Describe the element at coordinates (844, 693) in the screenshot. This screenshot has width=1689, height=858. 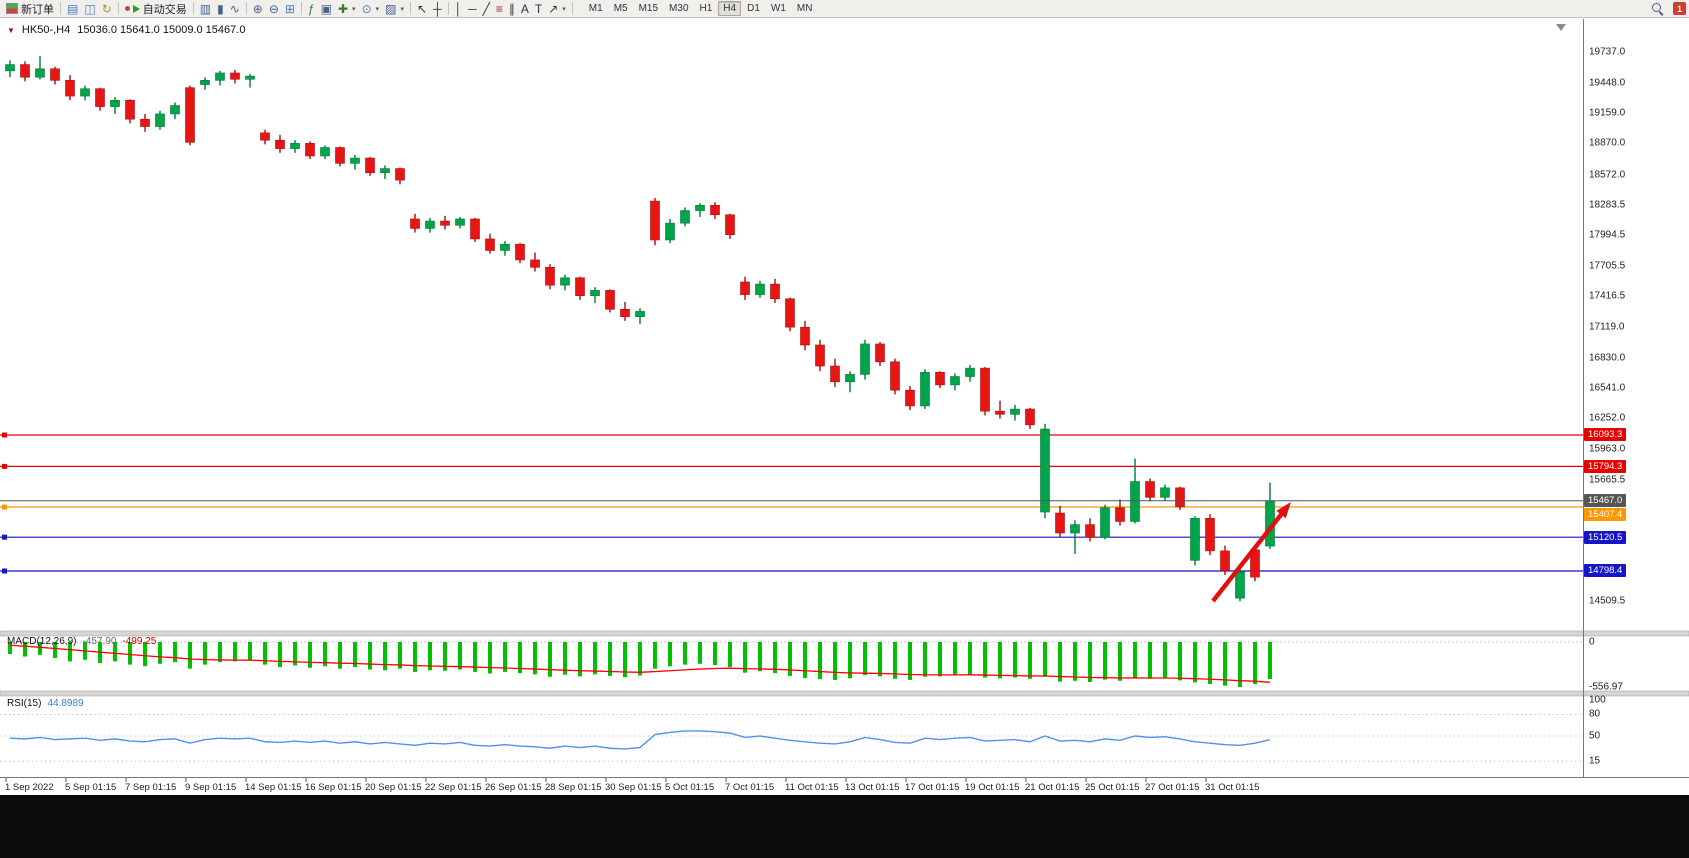
I see `rsi-panel-divider` at that location.